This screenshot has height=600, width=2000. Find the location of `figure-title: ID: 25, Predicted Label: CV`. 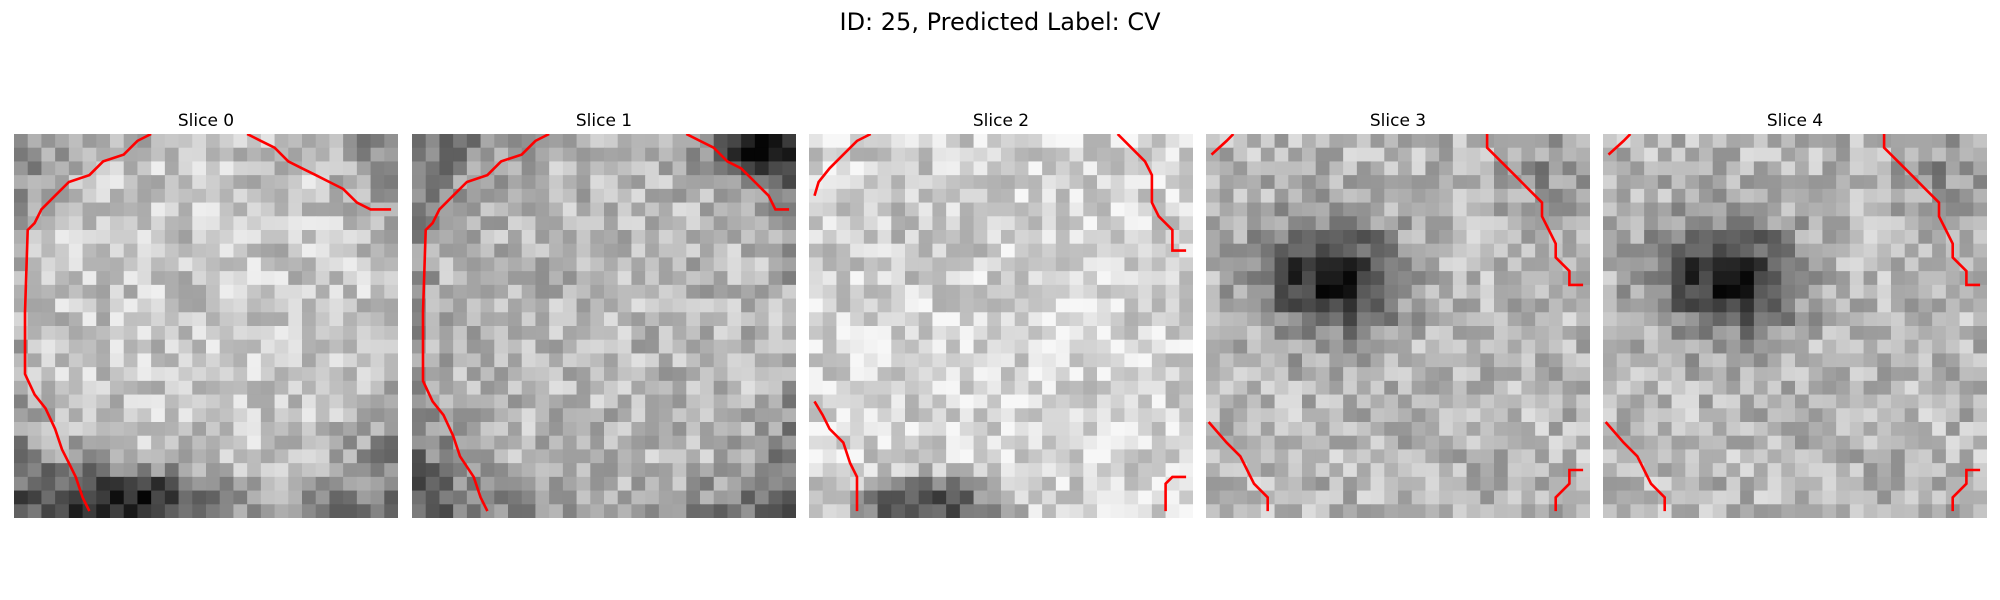

figure-title: ID: 25, Predicted Label: CV is located at coordinates (1000, 22).